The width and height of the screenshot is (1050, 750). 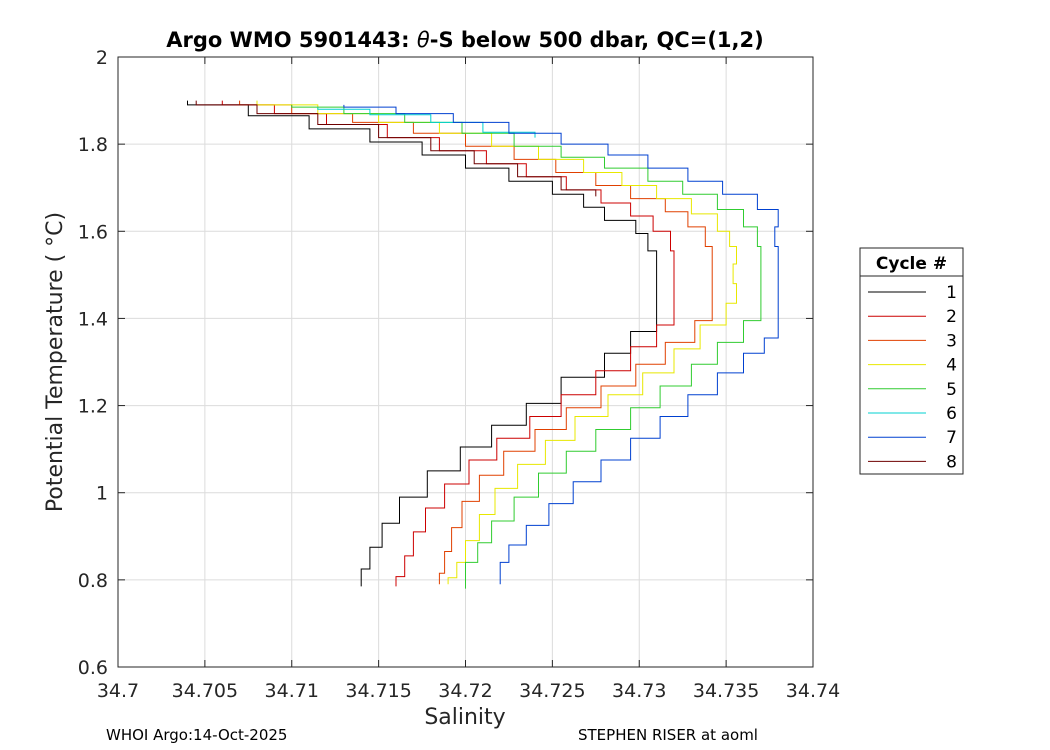 What do you see at coordinates (552, 691) in the screenshot?
I see `x-tick-label: 34.725` at bounding box center [552, 691].